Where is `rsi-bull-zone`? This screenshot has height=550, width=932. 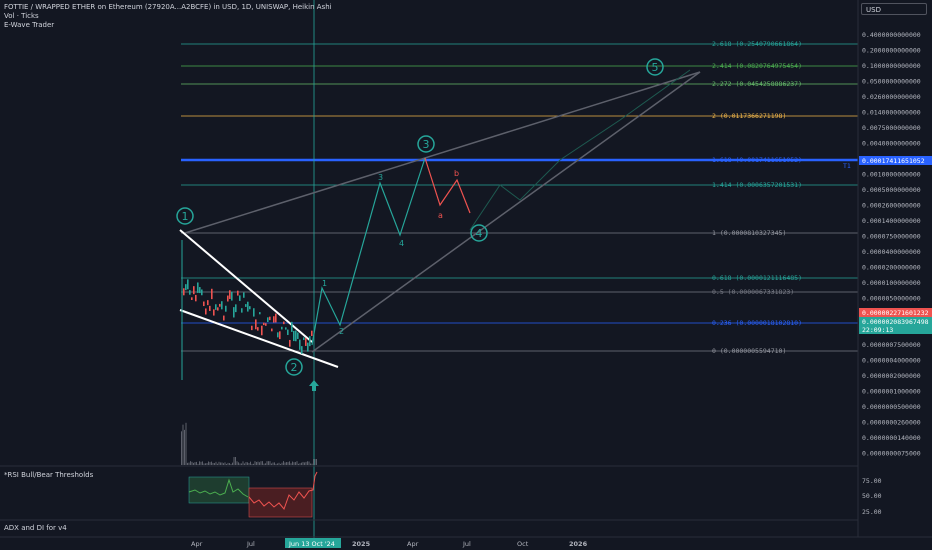 rsi-bull-zone is located at coordinates (219, 490).